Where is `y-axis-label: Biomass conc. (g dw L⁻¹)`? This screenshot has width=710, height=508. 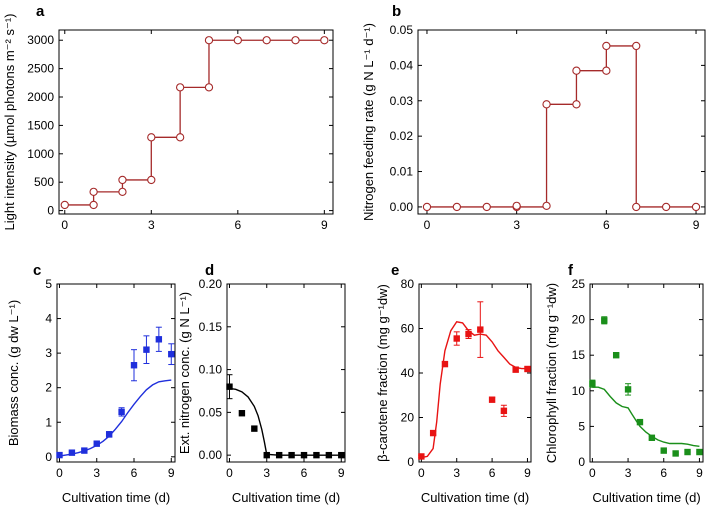
y-axis-label: Biomass conc. (g dw L⁻¹) is located at coordinates (13, 373).